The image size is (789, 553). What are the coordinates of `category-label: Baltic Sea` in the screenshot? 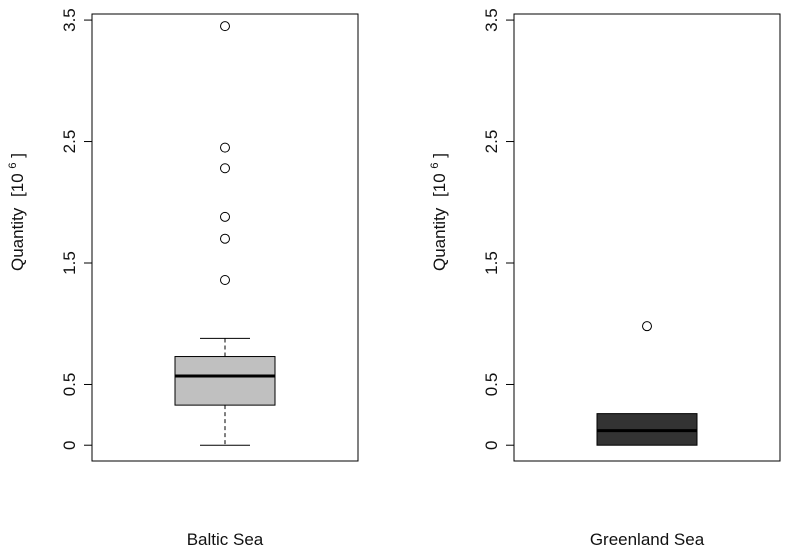 It's located at (225, 539).